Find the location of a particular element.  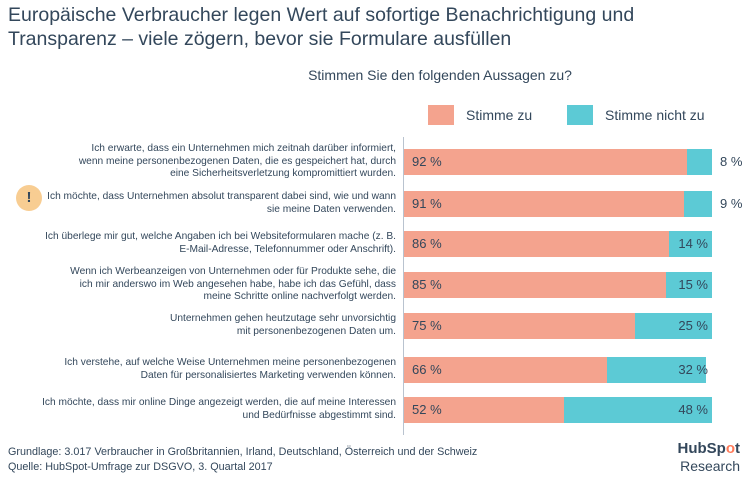

exclamation-icon: ! is located at coordinates (29, 198).